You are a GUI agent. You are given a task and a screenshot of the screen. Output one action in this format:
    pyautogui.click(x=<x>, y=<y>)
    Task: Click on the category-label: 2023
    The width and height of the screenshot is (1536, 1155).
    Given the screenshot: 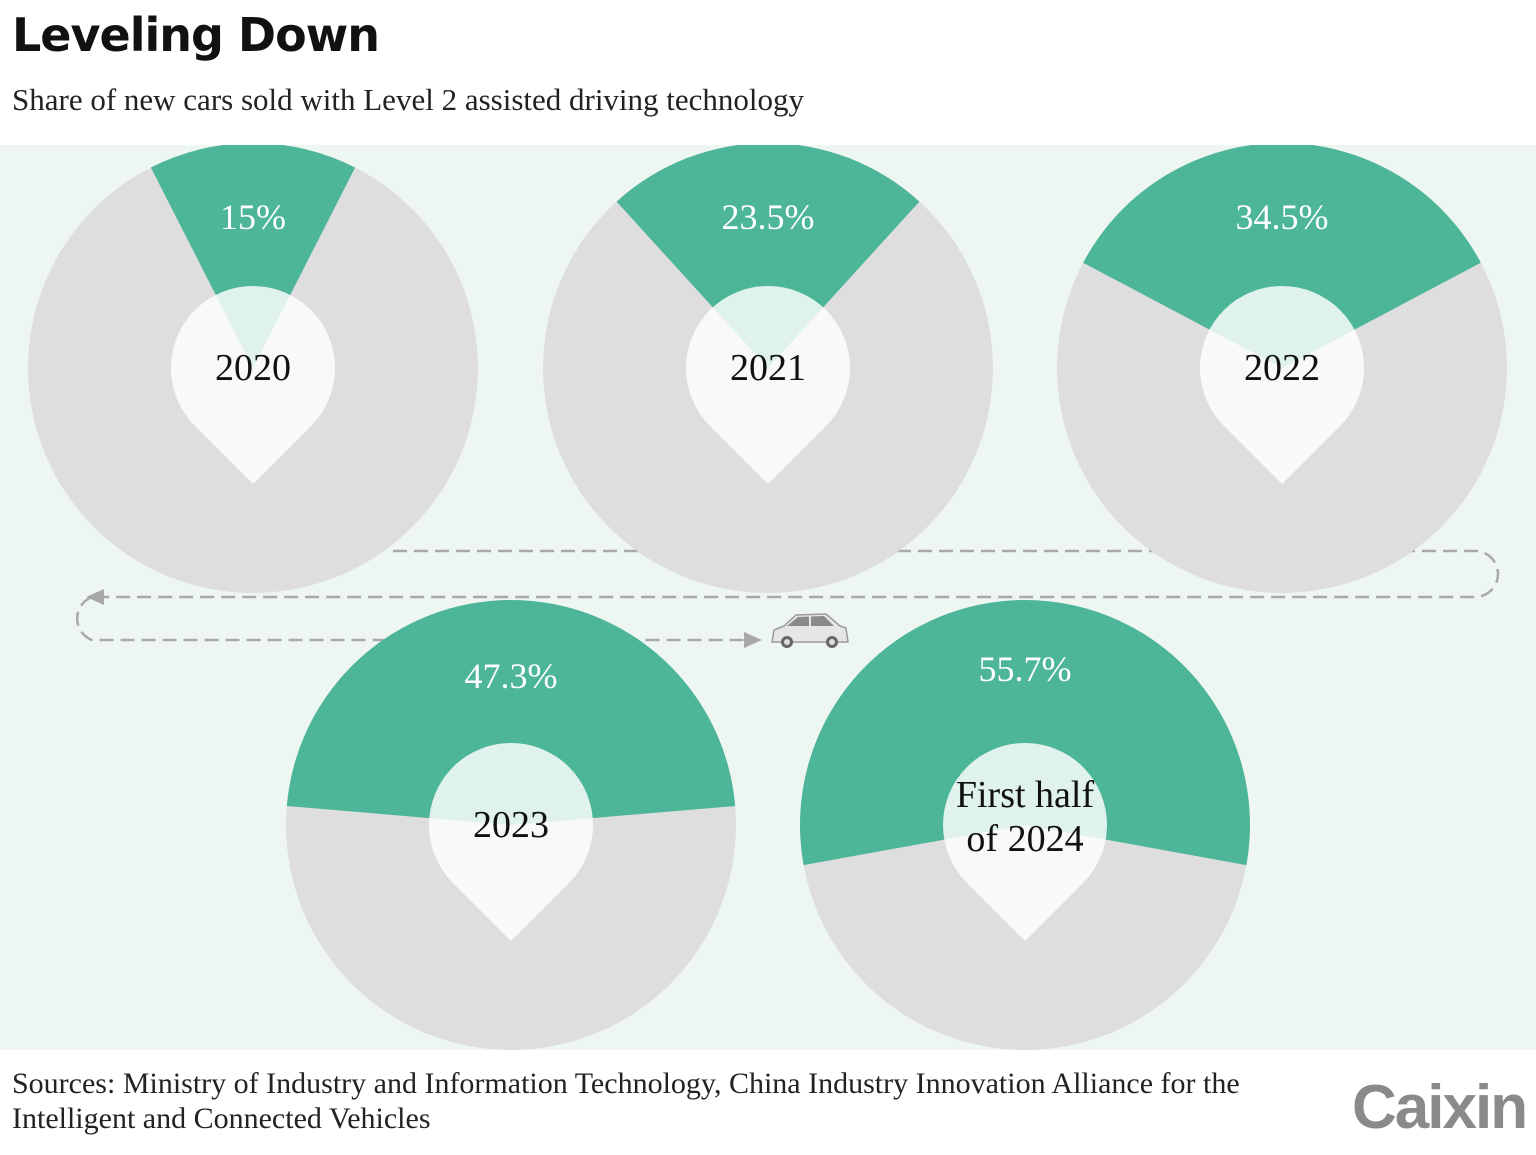 What is the action you would take?
    pyautogui.click(x=511, y=825)
    